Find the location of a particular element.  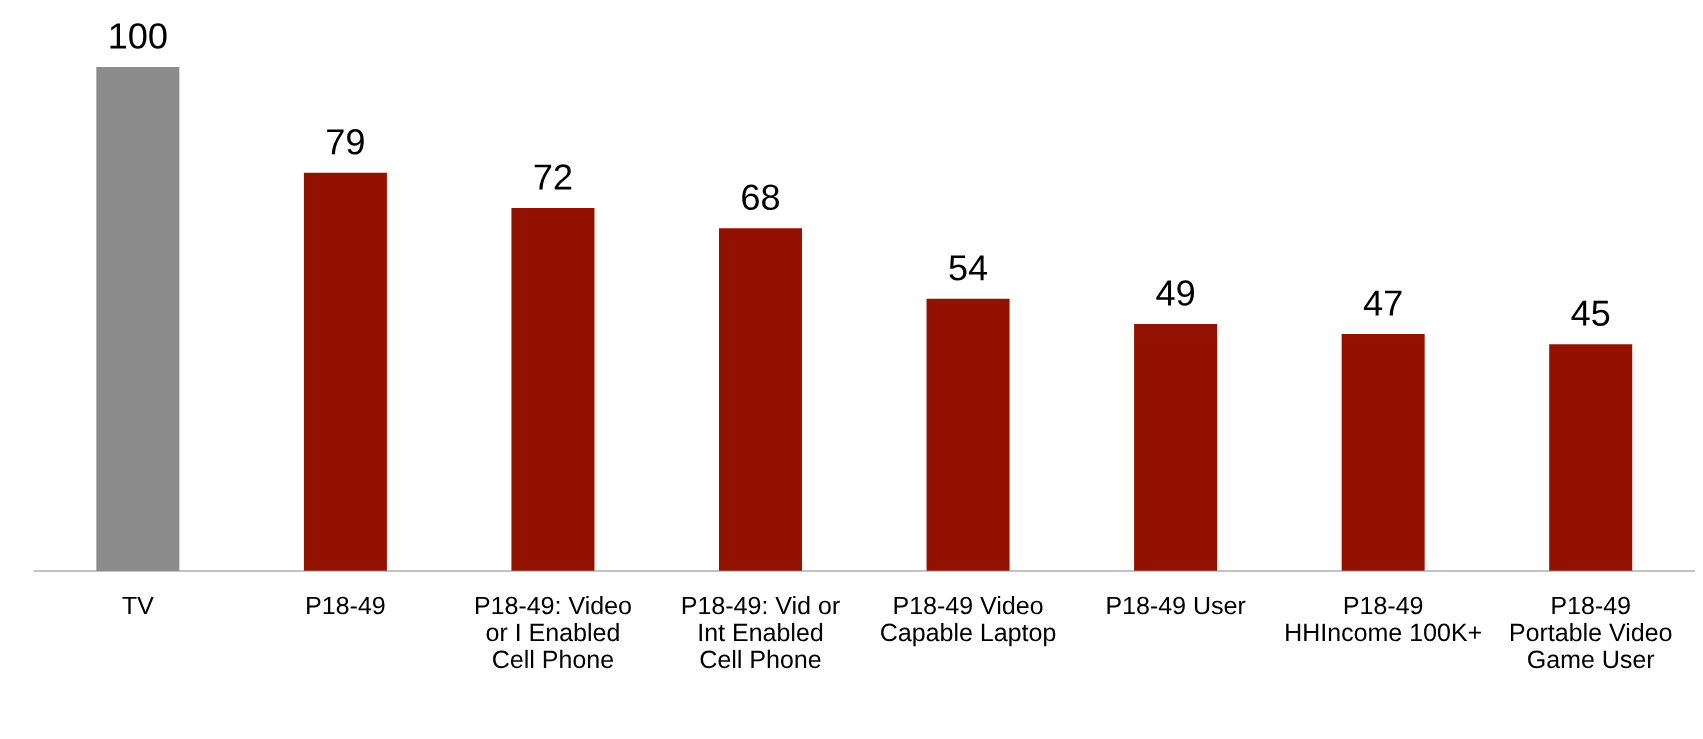

data-label: 45 is located at coordinates (1590, 313).